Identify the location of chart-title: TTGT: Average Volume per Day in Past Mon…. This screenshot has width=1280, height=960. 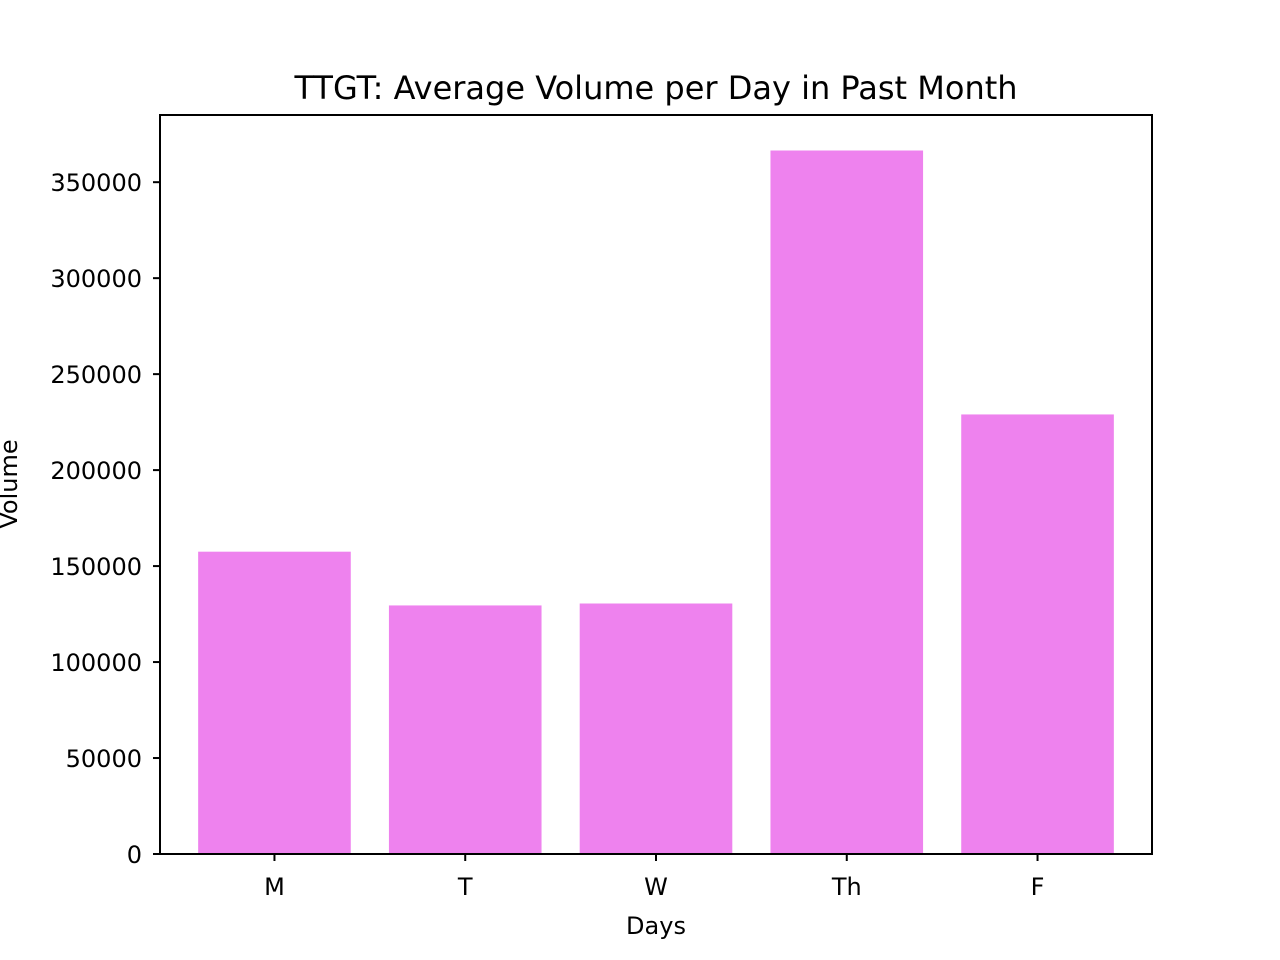
(655, 88).